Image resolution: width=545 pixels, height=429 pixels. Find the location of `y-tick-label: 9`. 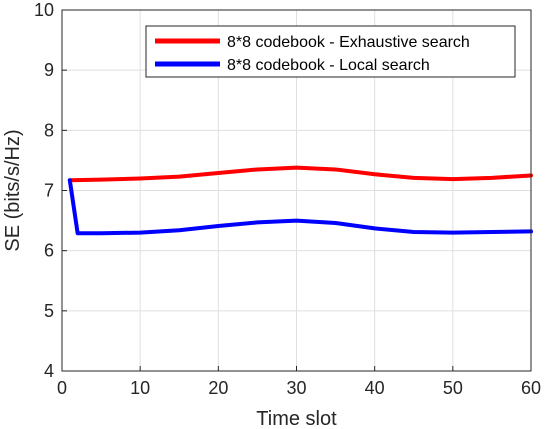

y-tick-label: 9 is located at coordinates (49, 70).